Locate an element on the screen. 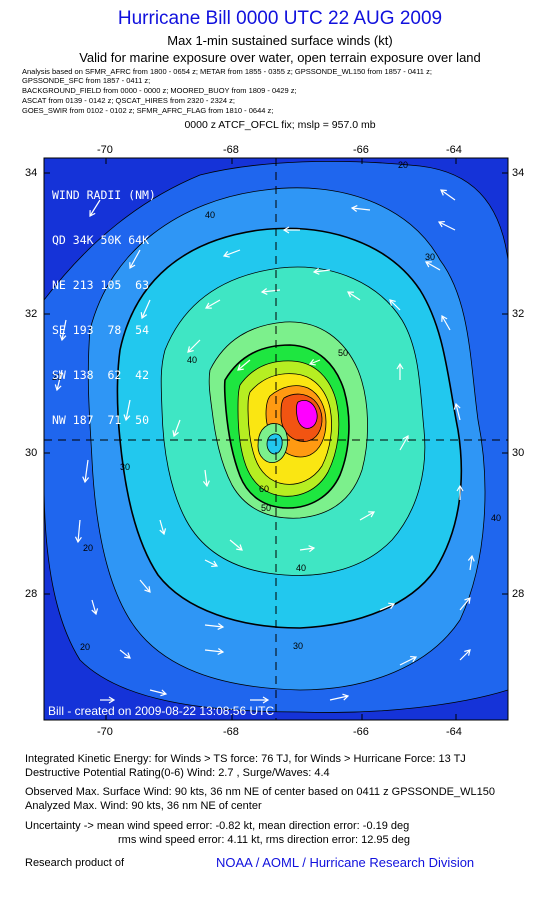 The width and height of the screenshot is (560, 915). radii-col-64k: 64K is located at coordinates (139, 240).